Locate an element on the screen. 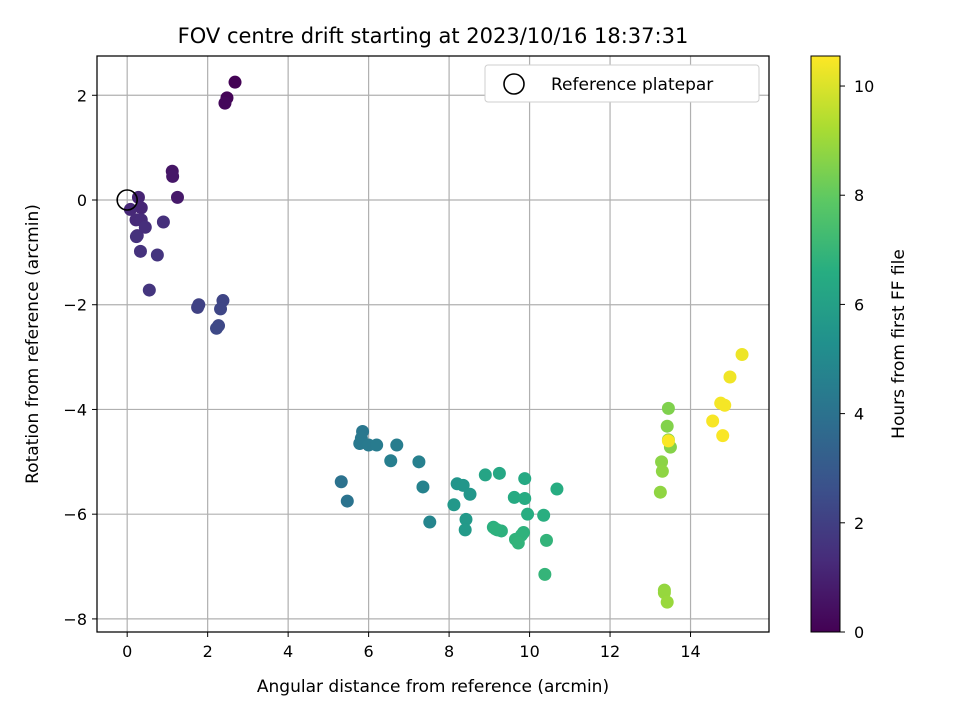  colorbar: 0 2 4 6 8 10 Hours from first FF file is located at coordinates (859, 348).